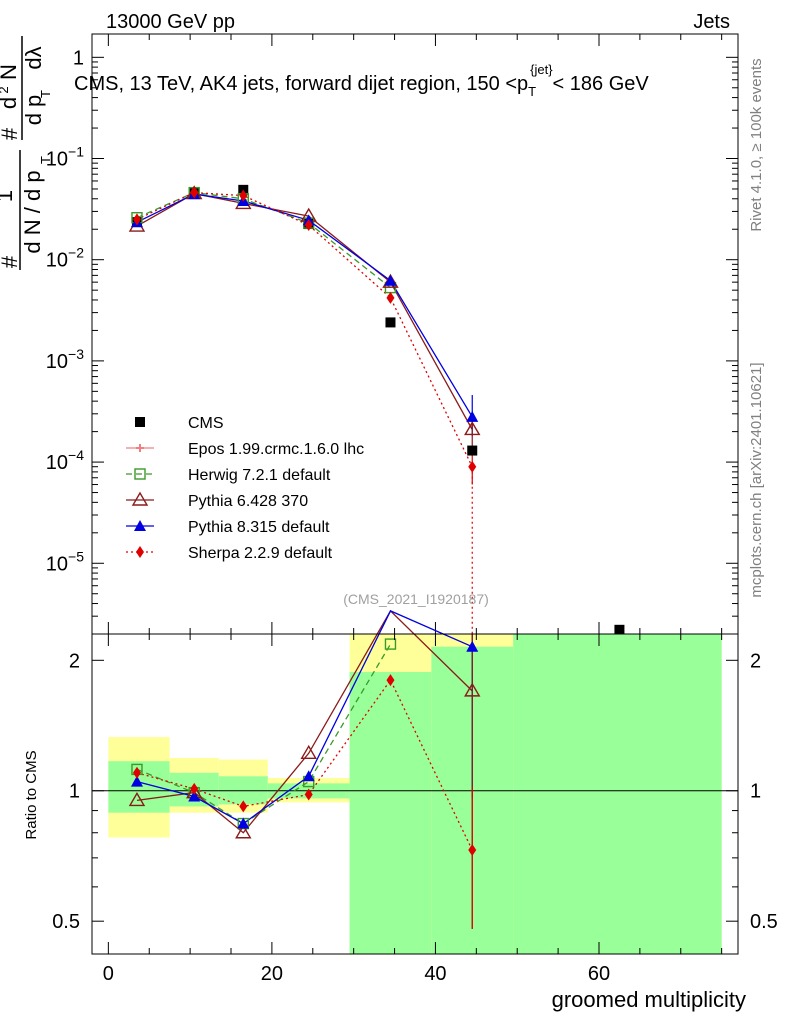 This screenshot has height=1024, width=786. I want to click on y-tick-label: 10⁻⁴, so click(65, 460).